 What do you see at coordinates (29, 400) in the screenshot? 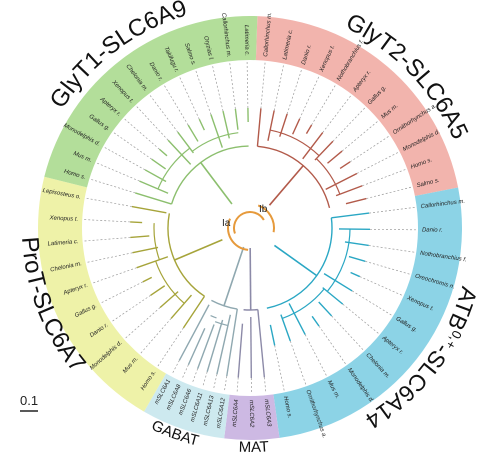
I see `scale-bar-label: 0.1` at bounding box center [29, 400].